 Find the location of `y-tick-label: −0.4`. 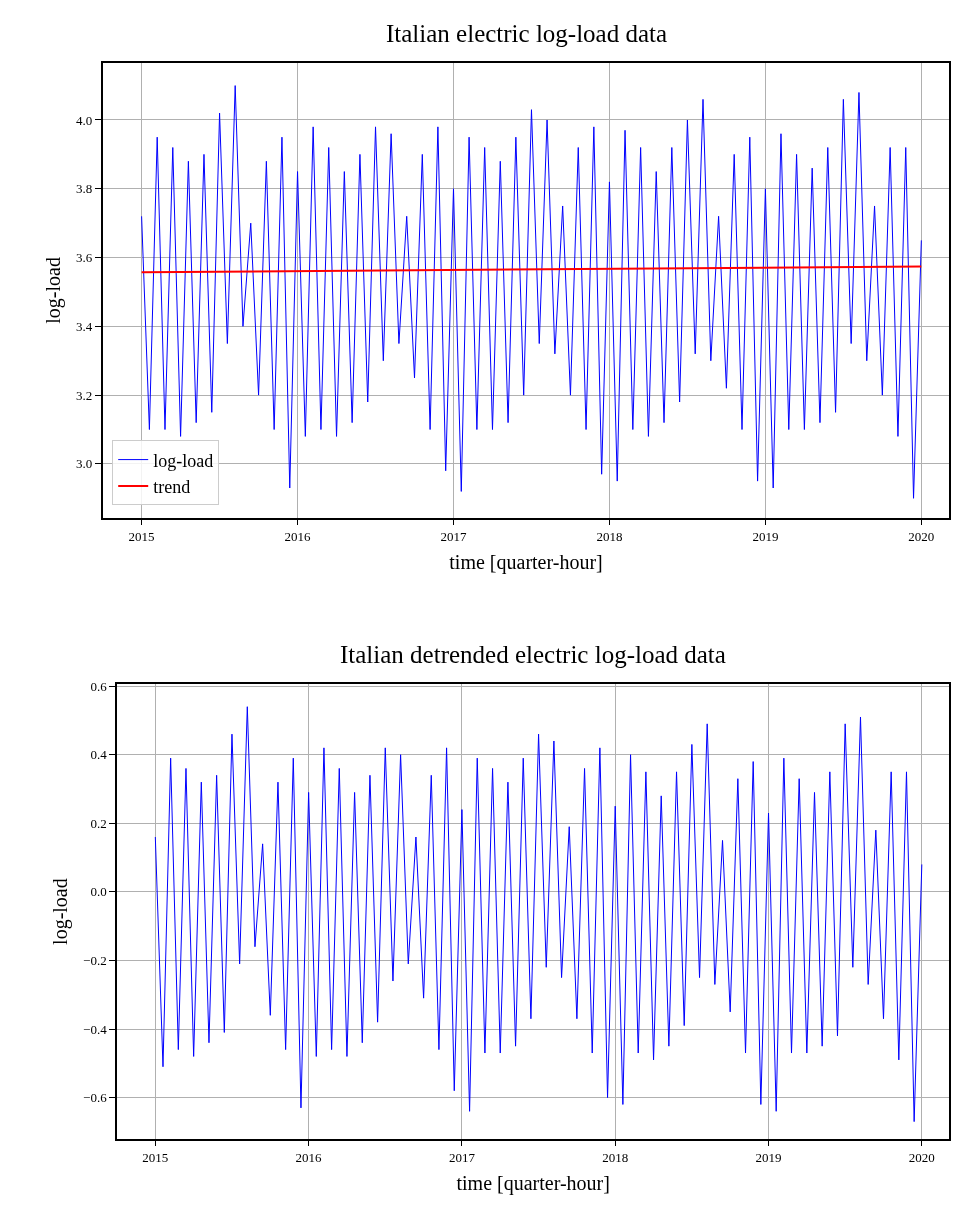

y-tick-label: −0.4 is located at coordinates (95, 1029).